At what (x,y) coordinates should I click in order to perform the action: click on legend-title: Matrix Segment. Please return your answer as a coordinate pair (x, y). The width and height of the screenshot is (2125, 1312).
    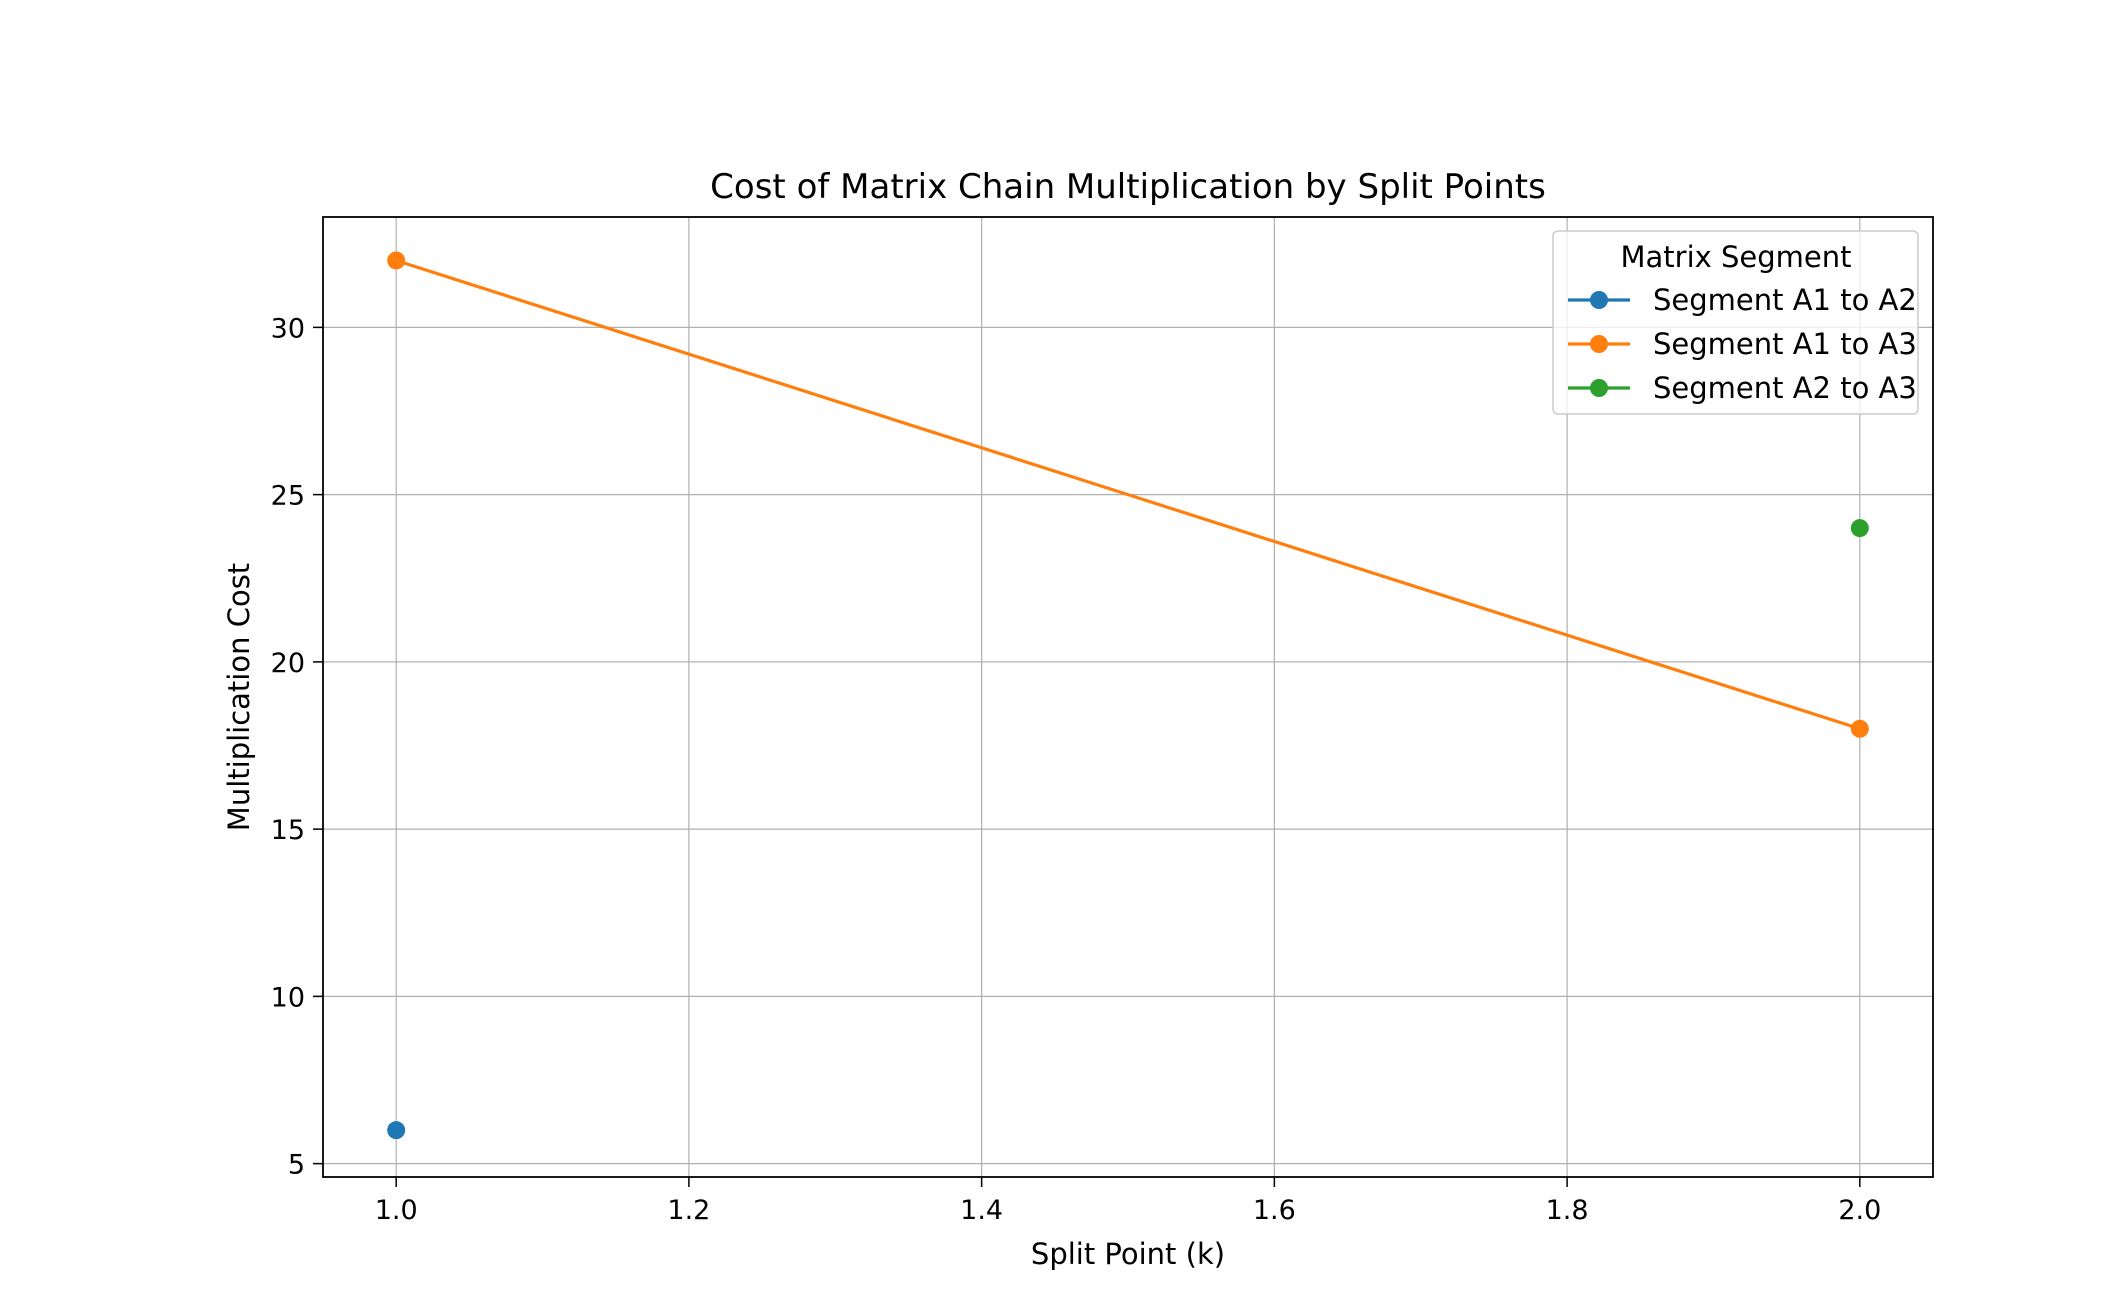
    Looking at the image, I should click on (1735, 257).